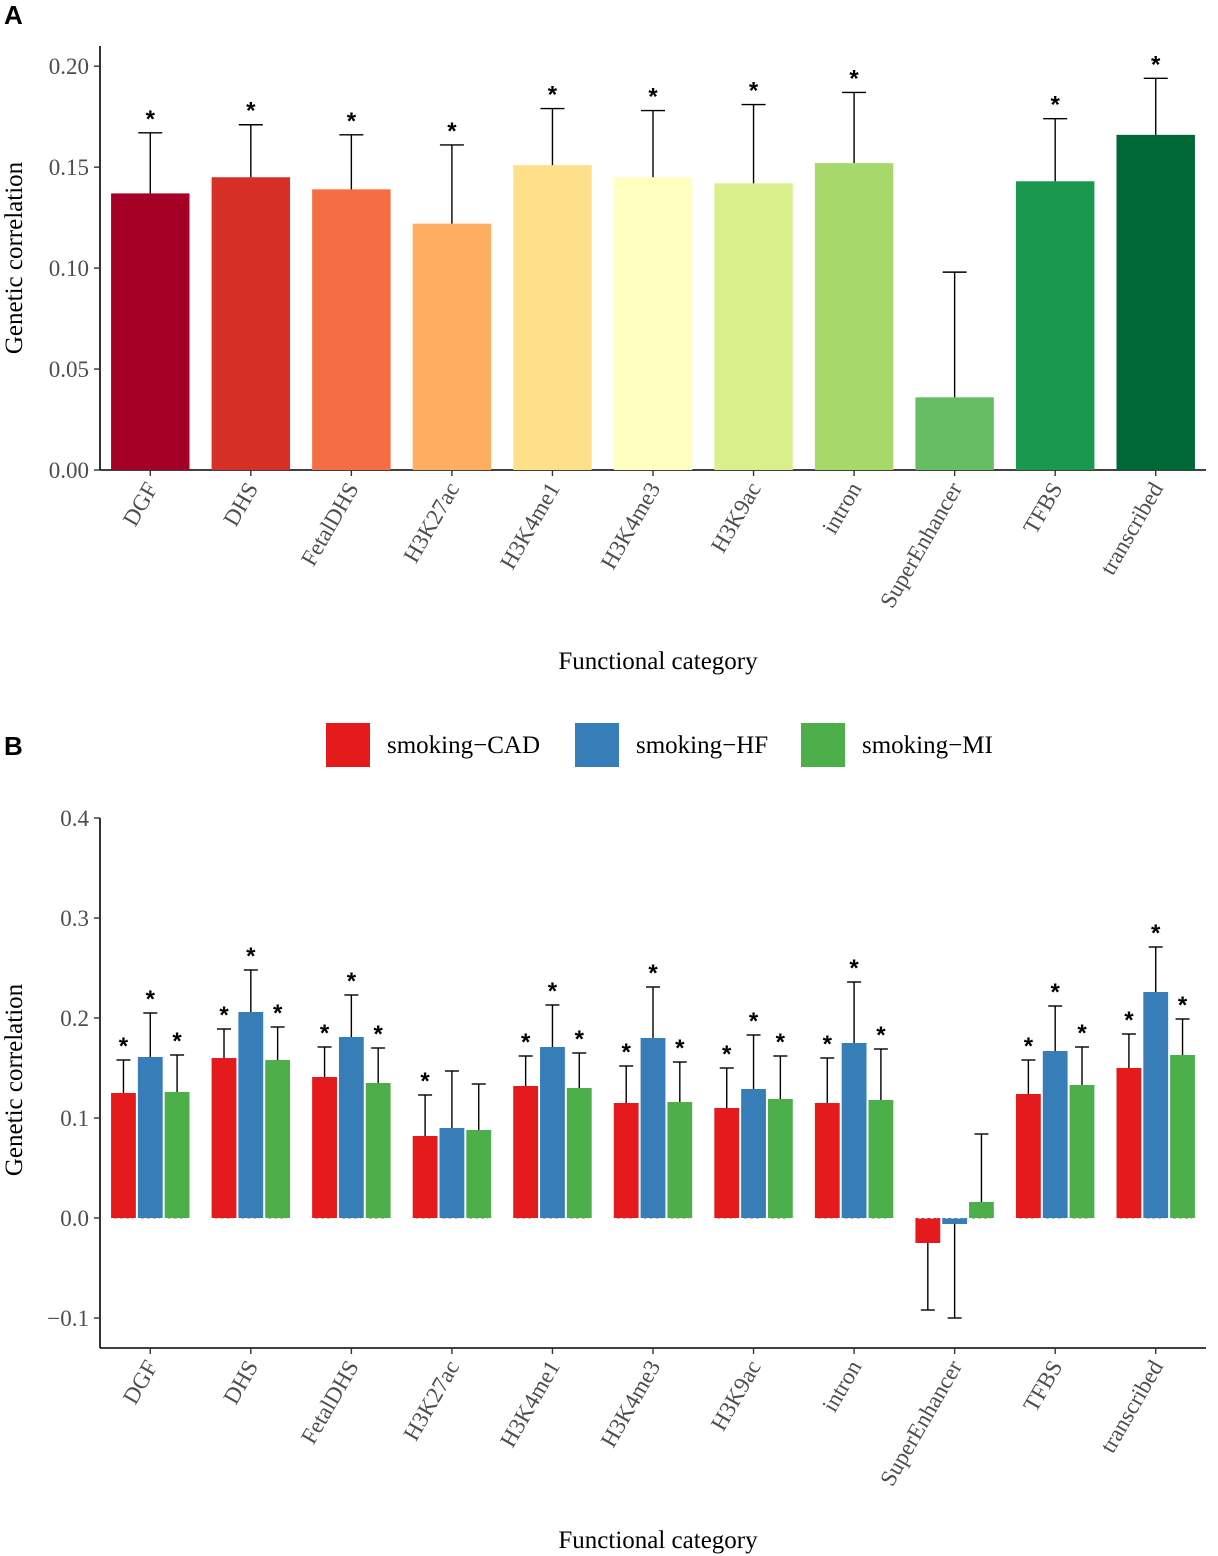  What do you see at coordinates (702, 745) in the screenshot?
I see `legend-label: smoking−HF` at bounding box center [702, 745].